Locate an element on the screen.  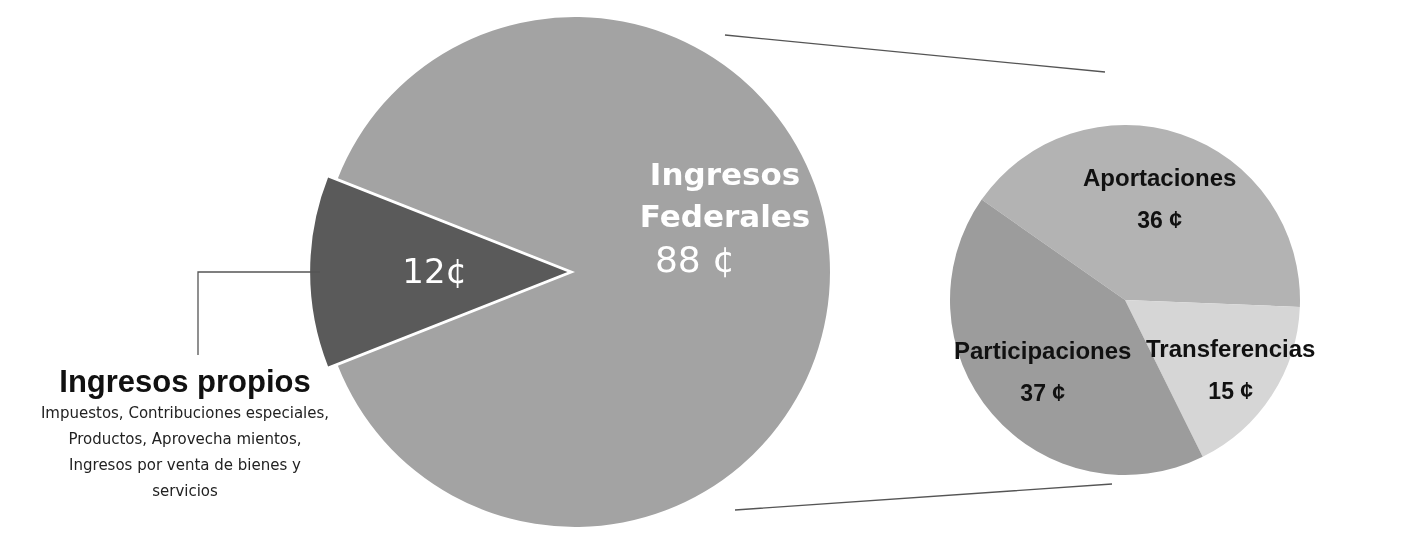
text: Impuestos, Contribuciones especiales, Productos, Aprovecha mientos, Ingresos por venta de bienes y servicios is located at coordinates (185, 451).